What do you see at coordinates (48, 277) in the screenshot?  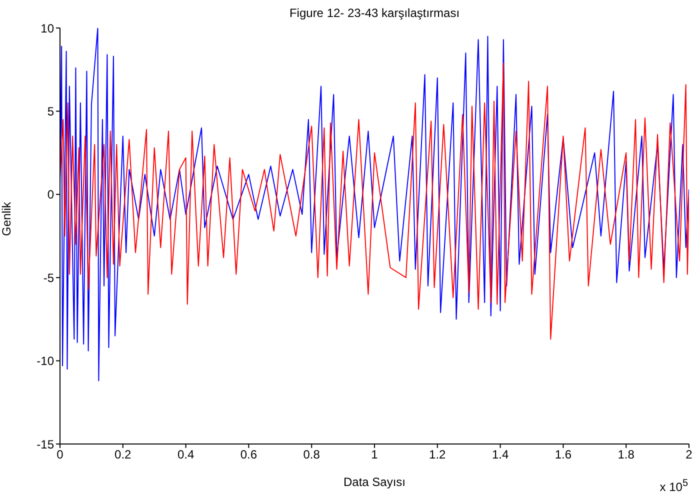 I see `y-tick-label: -5` at bounding box center [48, 277].